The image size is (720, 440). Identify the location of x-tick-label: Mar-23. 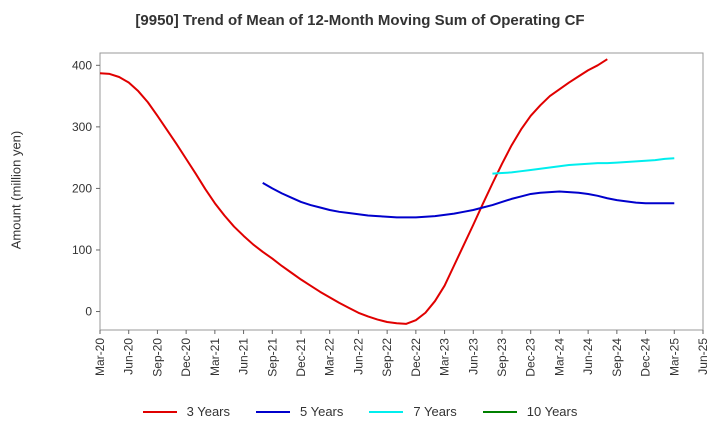
(445, 357).